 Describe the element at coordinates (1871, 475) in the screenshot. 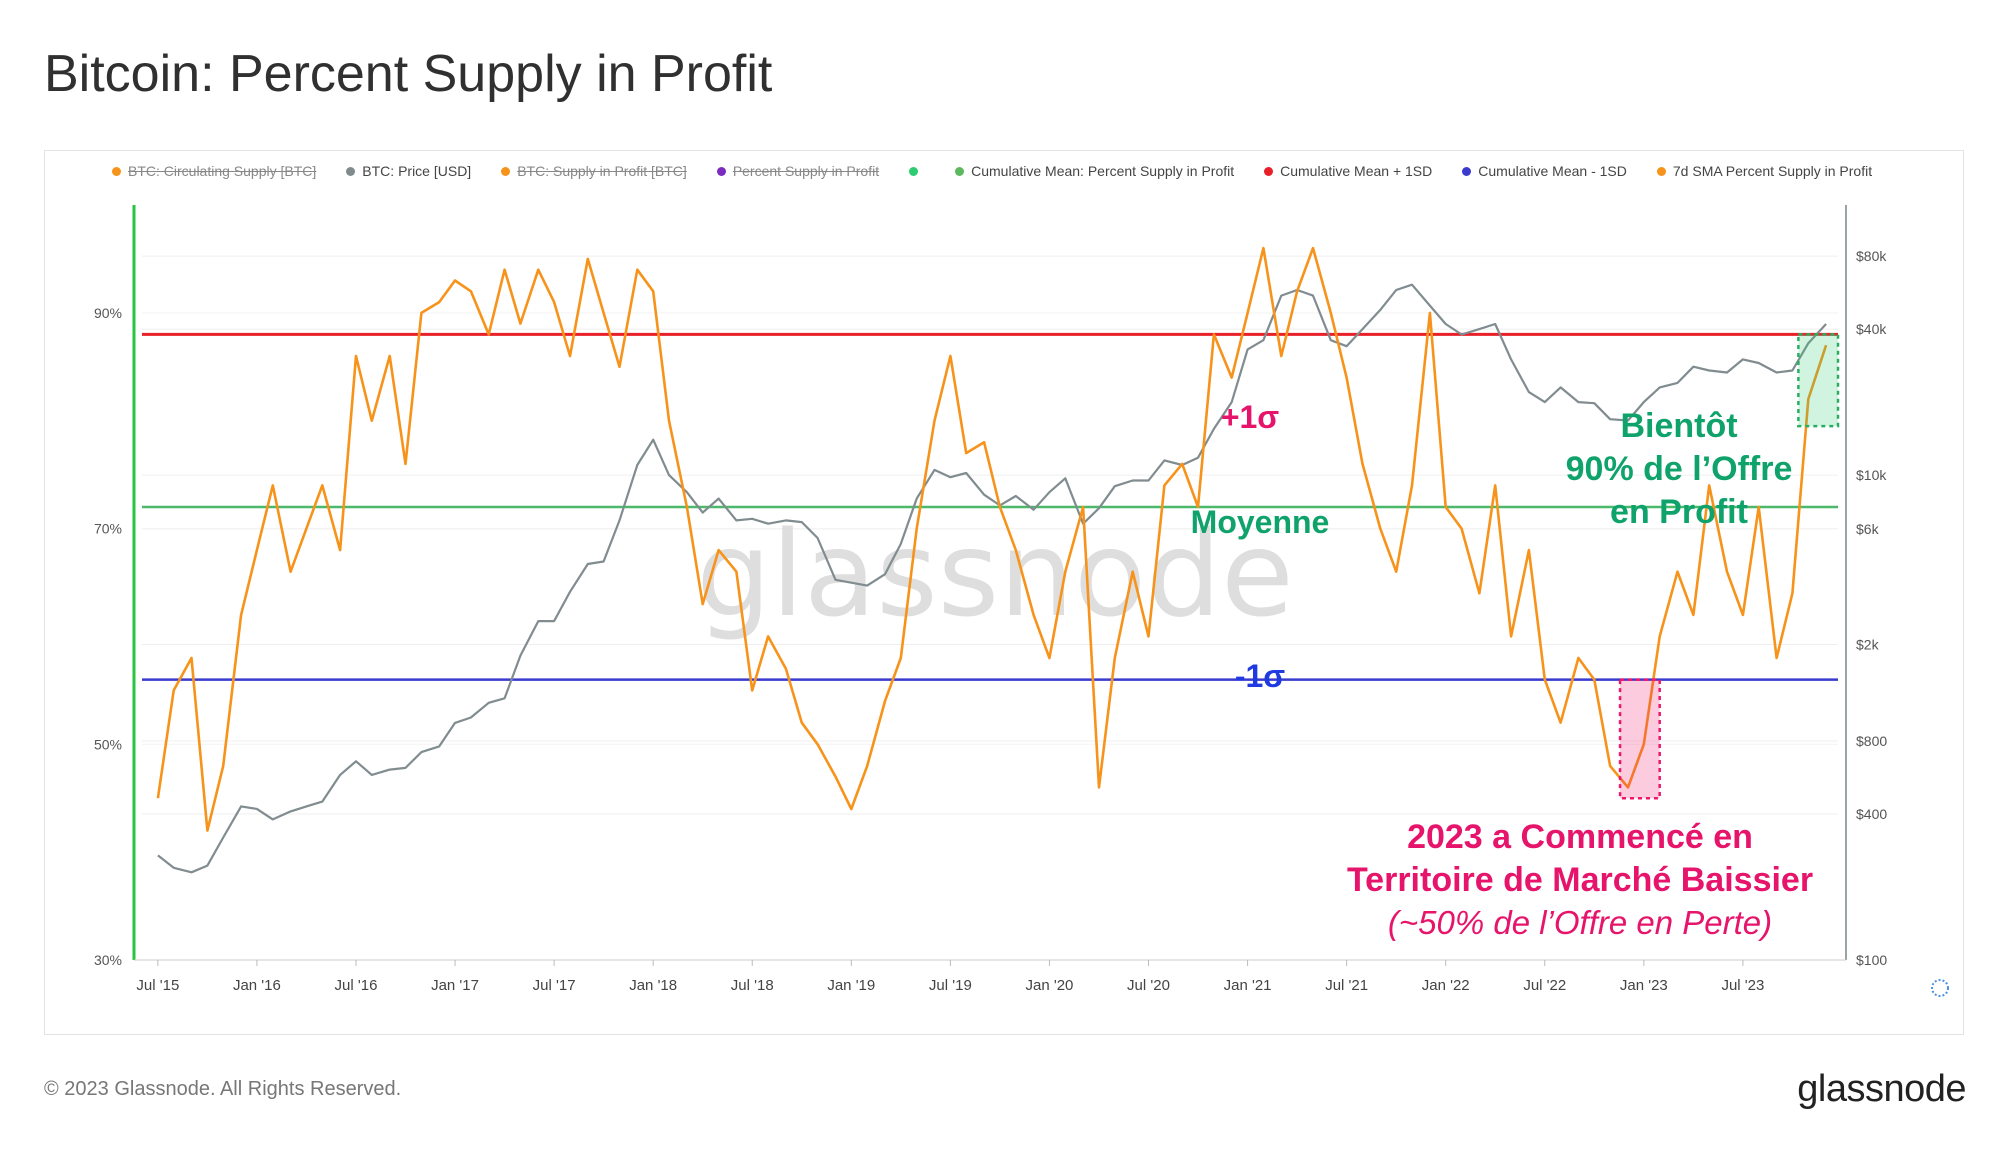

I see `y-right-tick-label: $10k` at that location.